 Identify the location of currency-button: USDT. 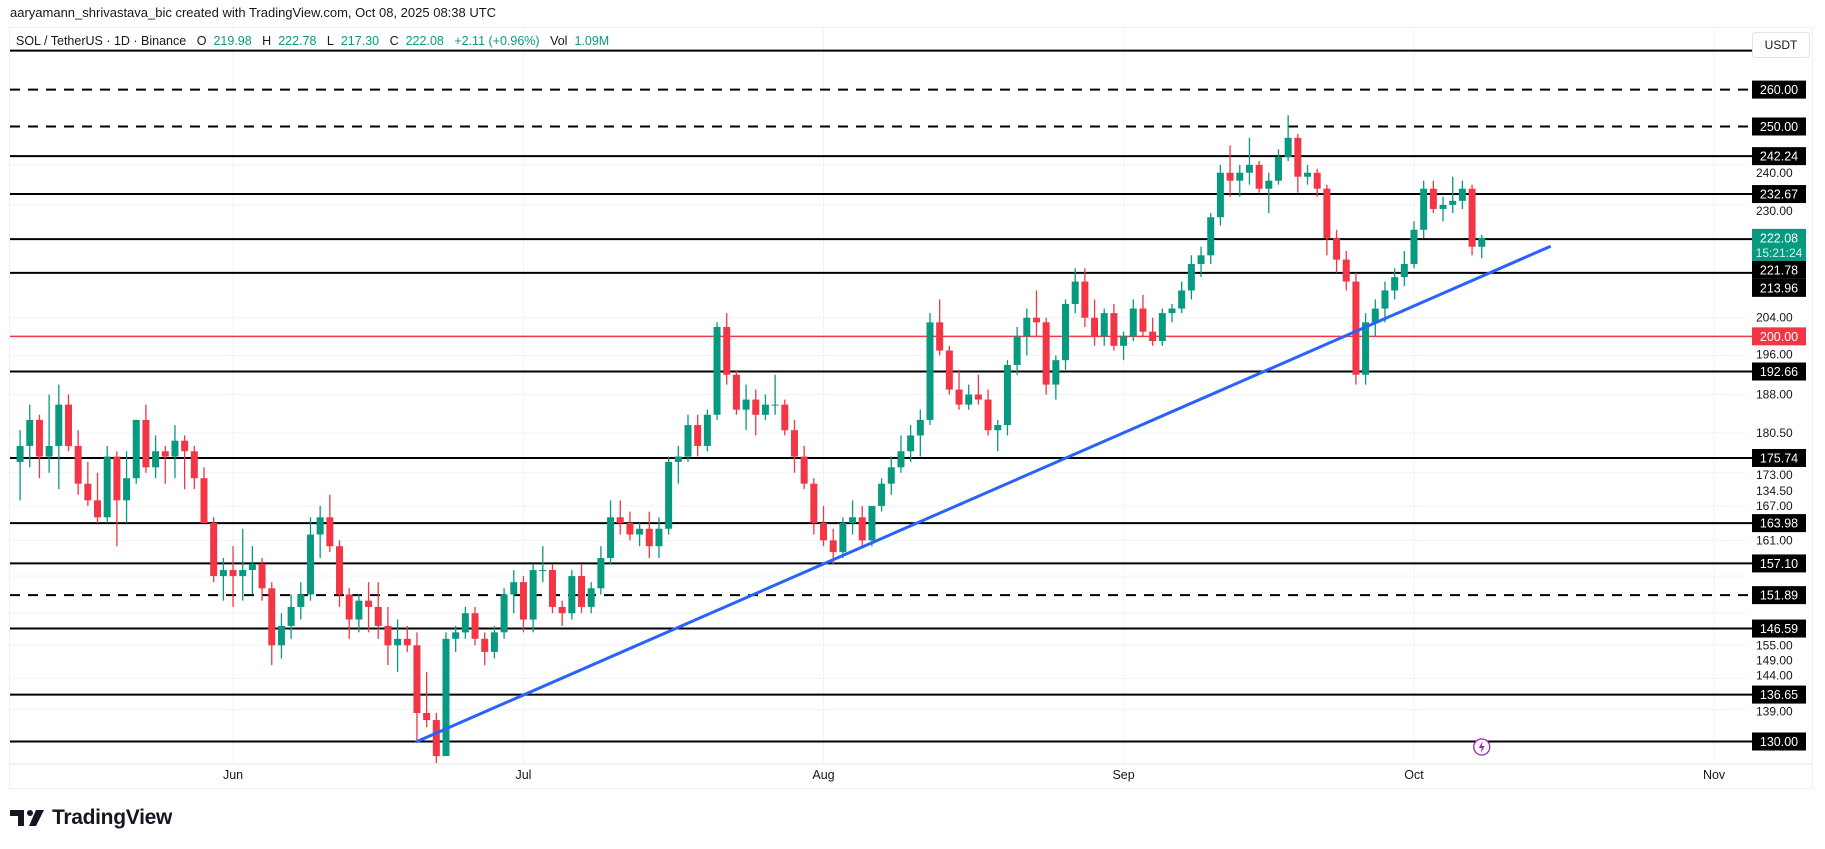
(1781, 45).